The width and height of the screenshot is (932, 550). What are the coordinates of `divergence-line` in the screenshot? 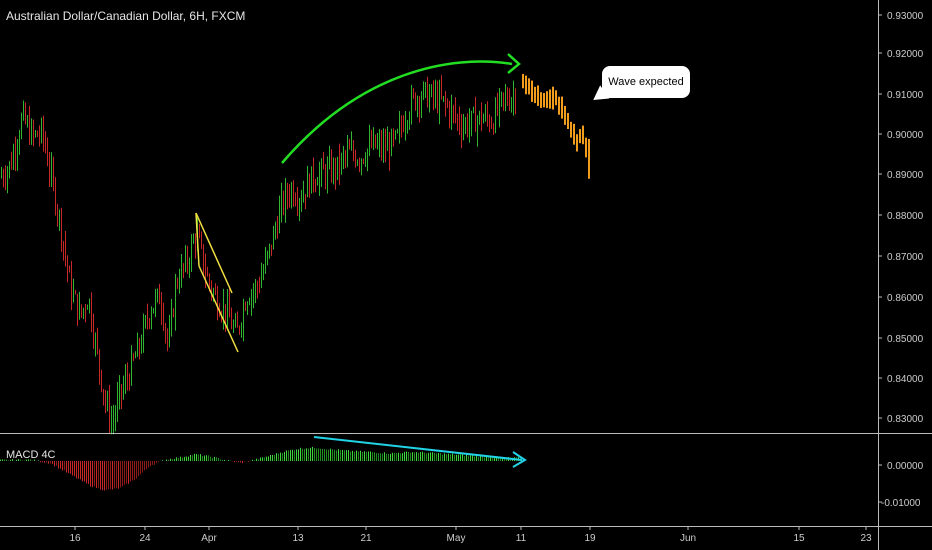 It's located at (418, 448).